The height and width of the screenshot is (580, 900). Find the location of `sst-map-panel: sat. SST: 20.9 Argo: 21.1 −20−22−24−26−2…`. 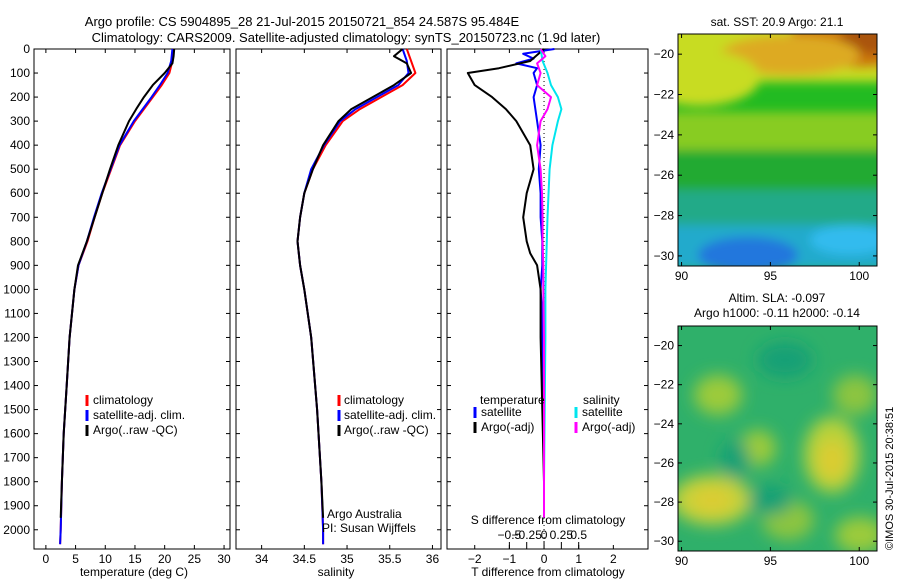

sst-map-panel: sat. SST: 20.9 Argo: 21.1 −20−22−24−26−2… is located at coordinates (766, 149).